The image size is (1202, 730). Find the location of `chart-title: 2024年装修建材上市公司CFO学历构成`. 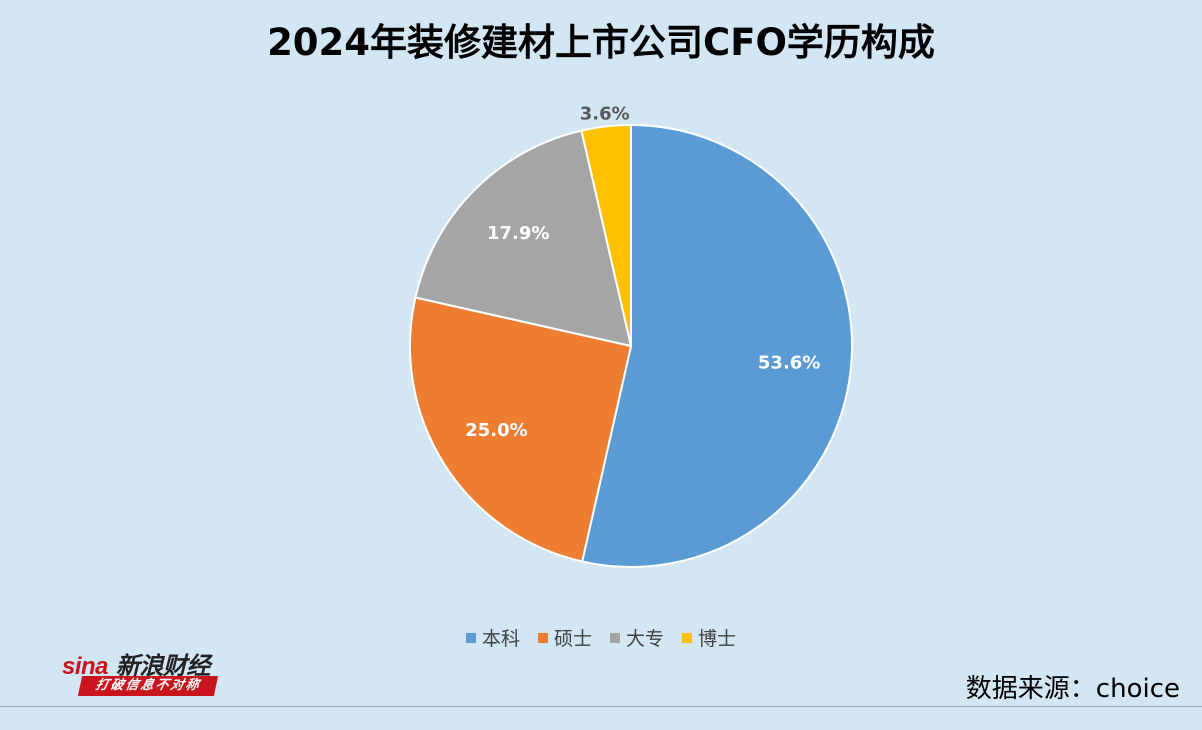

chart-title: 2024年装修建材上市公司CFO学历构成 is located at coordinates (601, 42).